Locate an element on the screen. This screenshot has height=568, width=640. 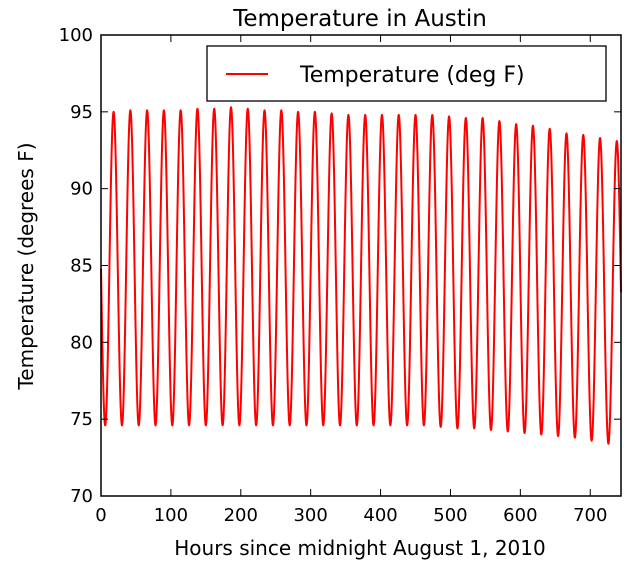
x-tick-label: 0 is located at coordinates (100, 515).